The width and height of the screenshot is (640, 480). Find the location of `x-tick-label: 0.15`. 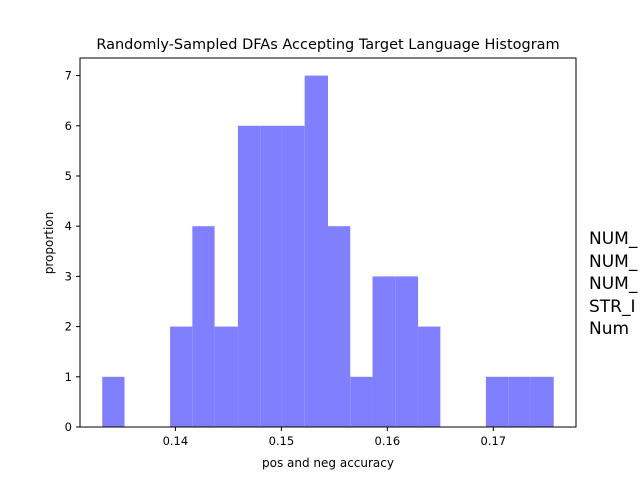

x-tick-label: 0.15 is located at coordinates (282, 441).